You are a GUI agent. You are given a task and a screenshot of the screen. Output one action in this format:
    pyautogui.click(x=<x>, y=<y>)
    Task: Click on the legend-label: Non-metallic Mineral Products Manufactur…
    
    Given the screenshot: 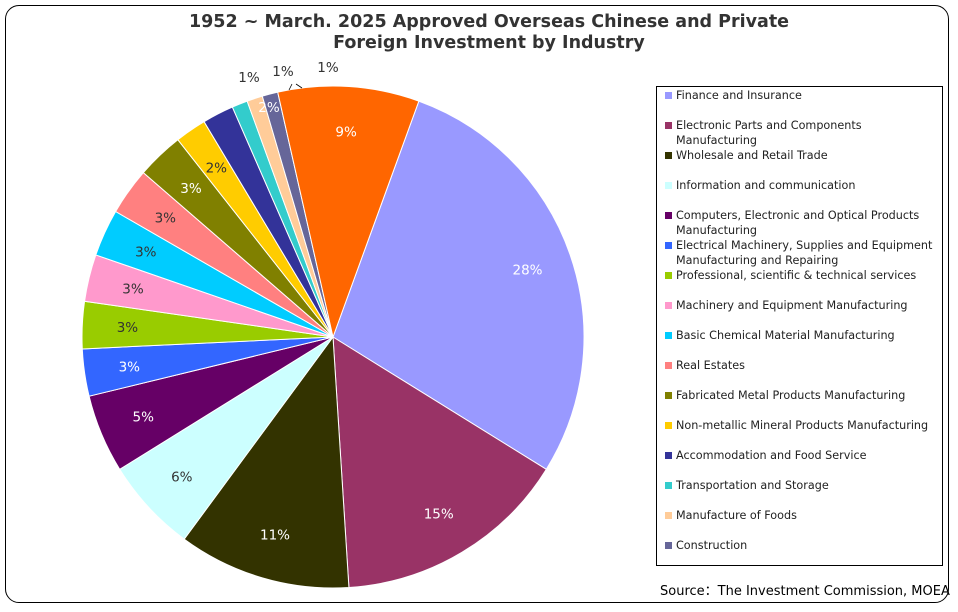 What is the action you would take?
    pyautogui.click(x=802, y=425)
    